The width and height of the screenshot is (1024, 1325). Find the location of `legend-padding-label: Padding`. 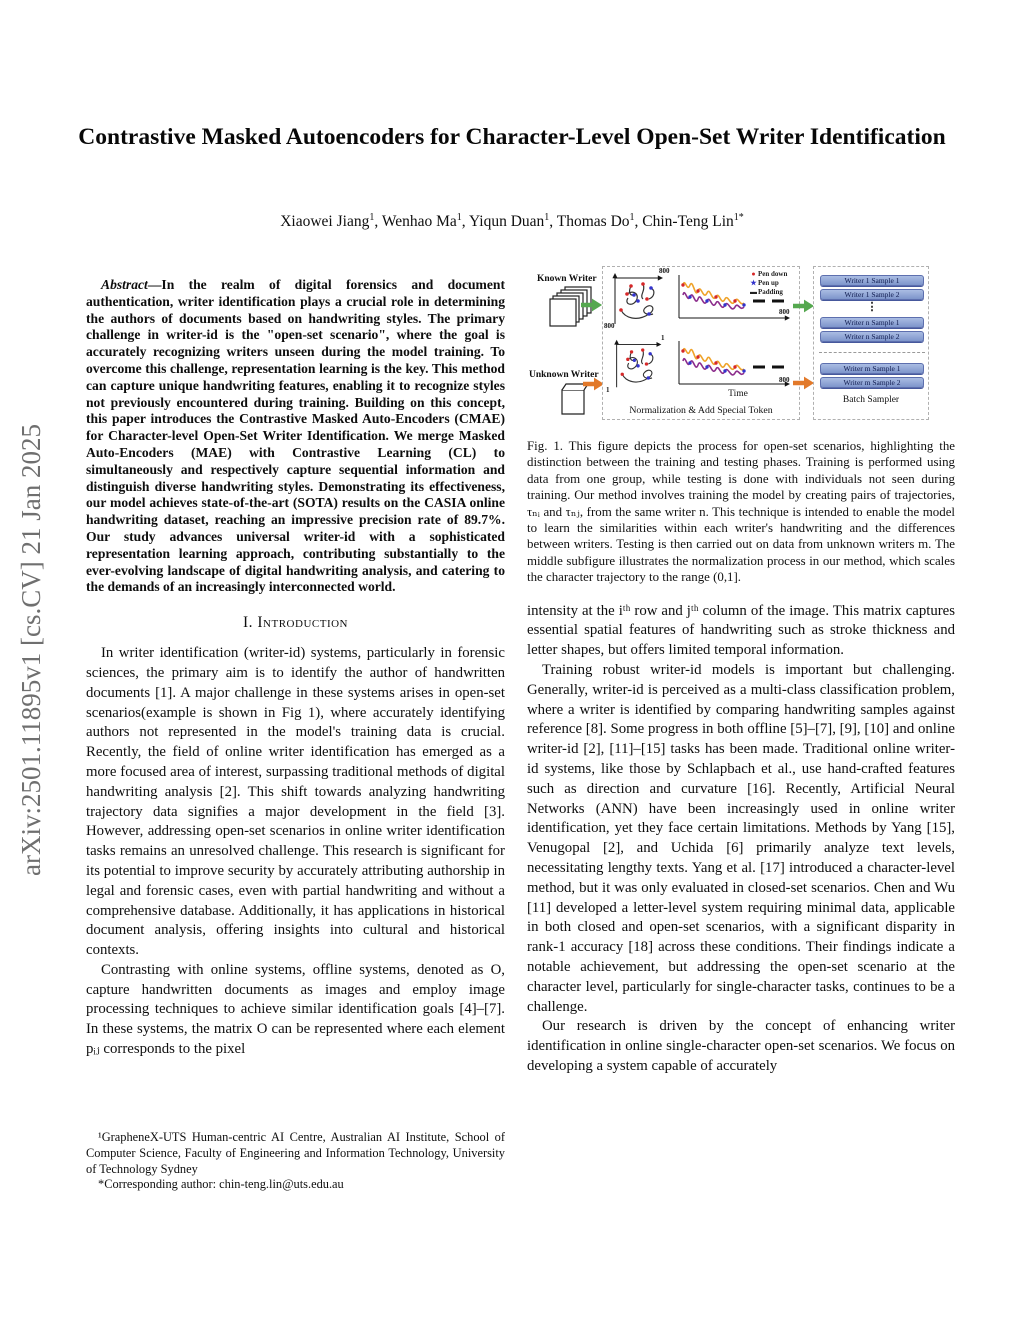

legend-padding-label: Padding is located at coordinates (770, 292).